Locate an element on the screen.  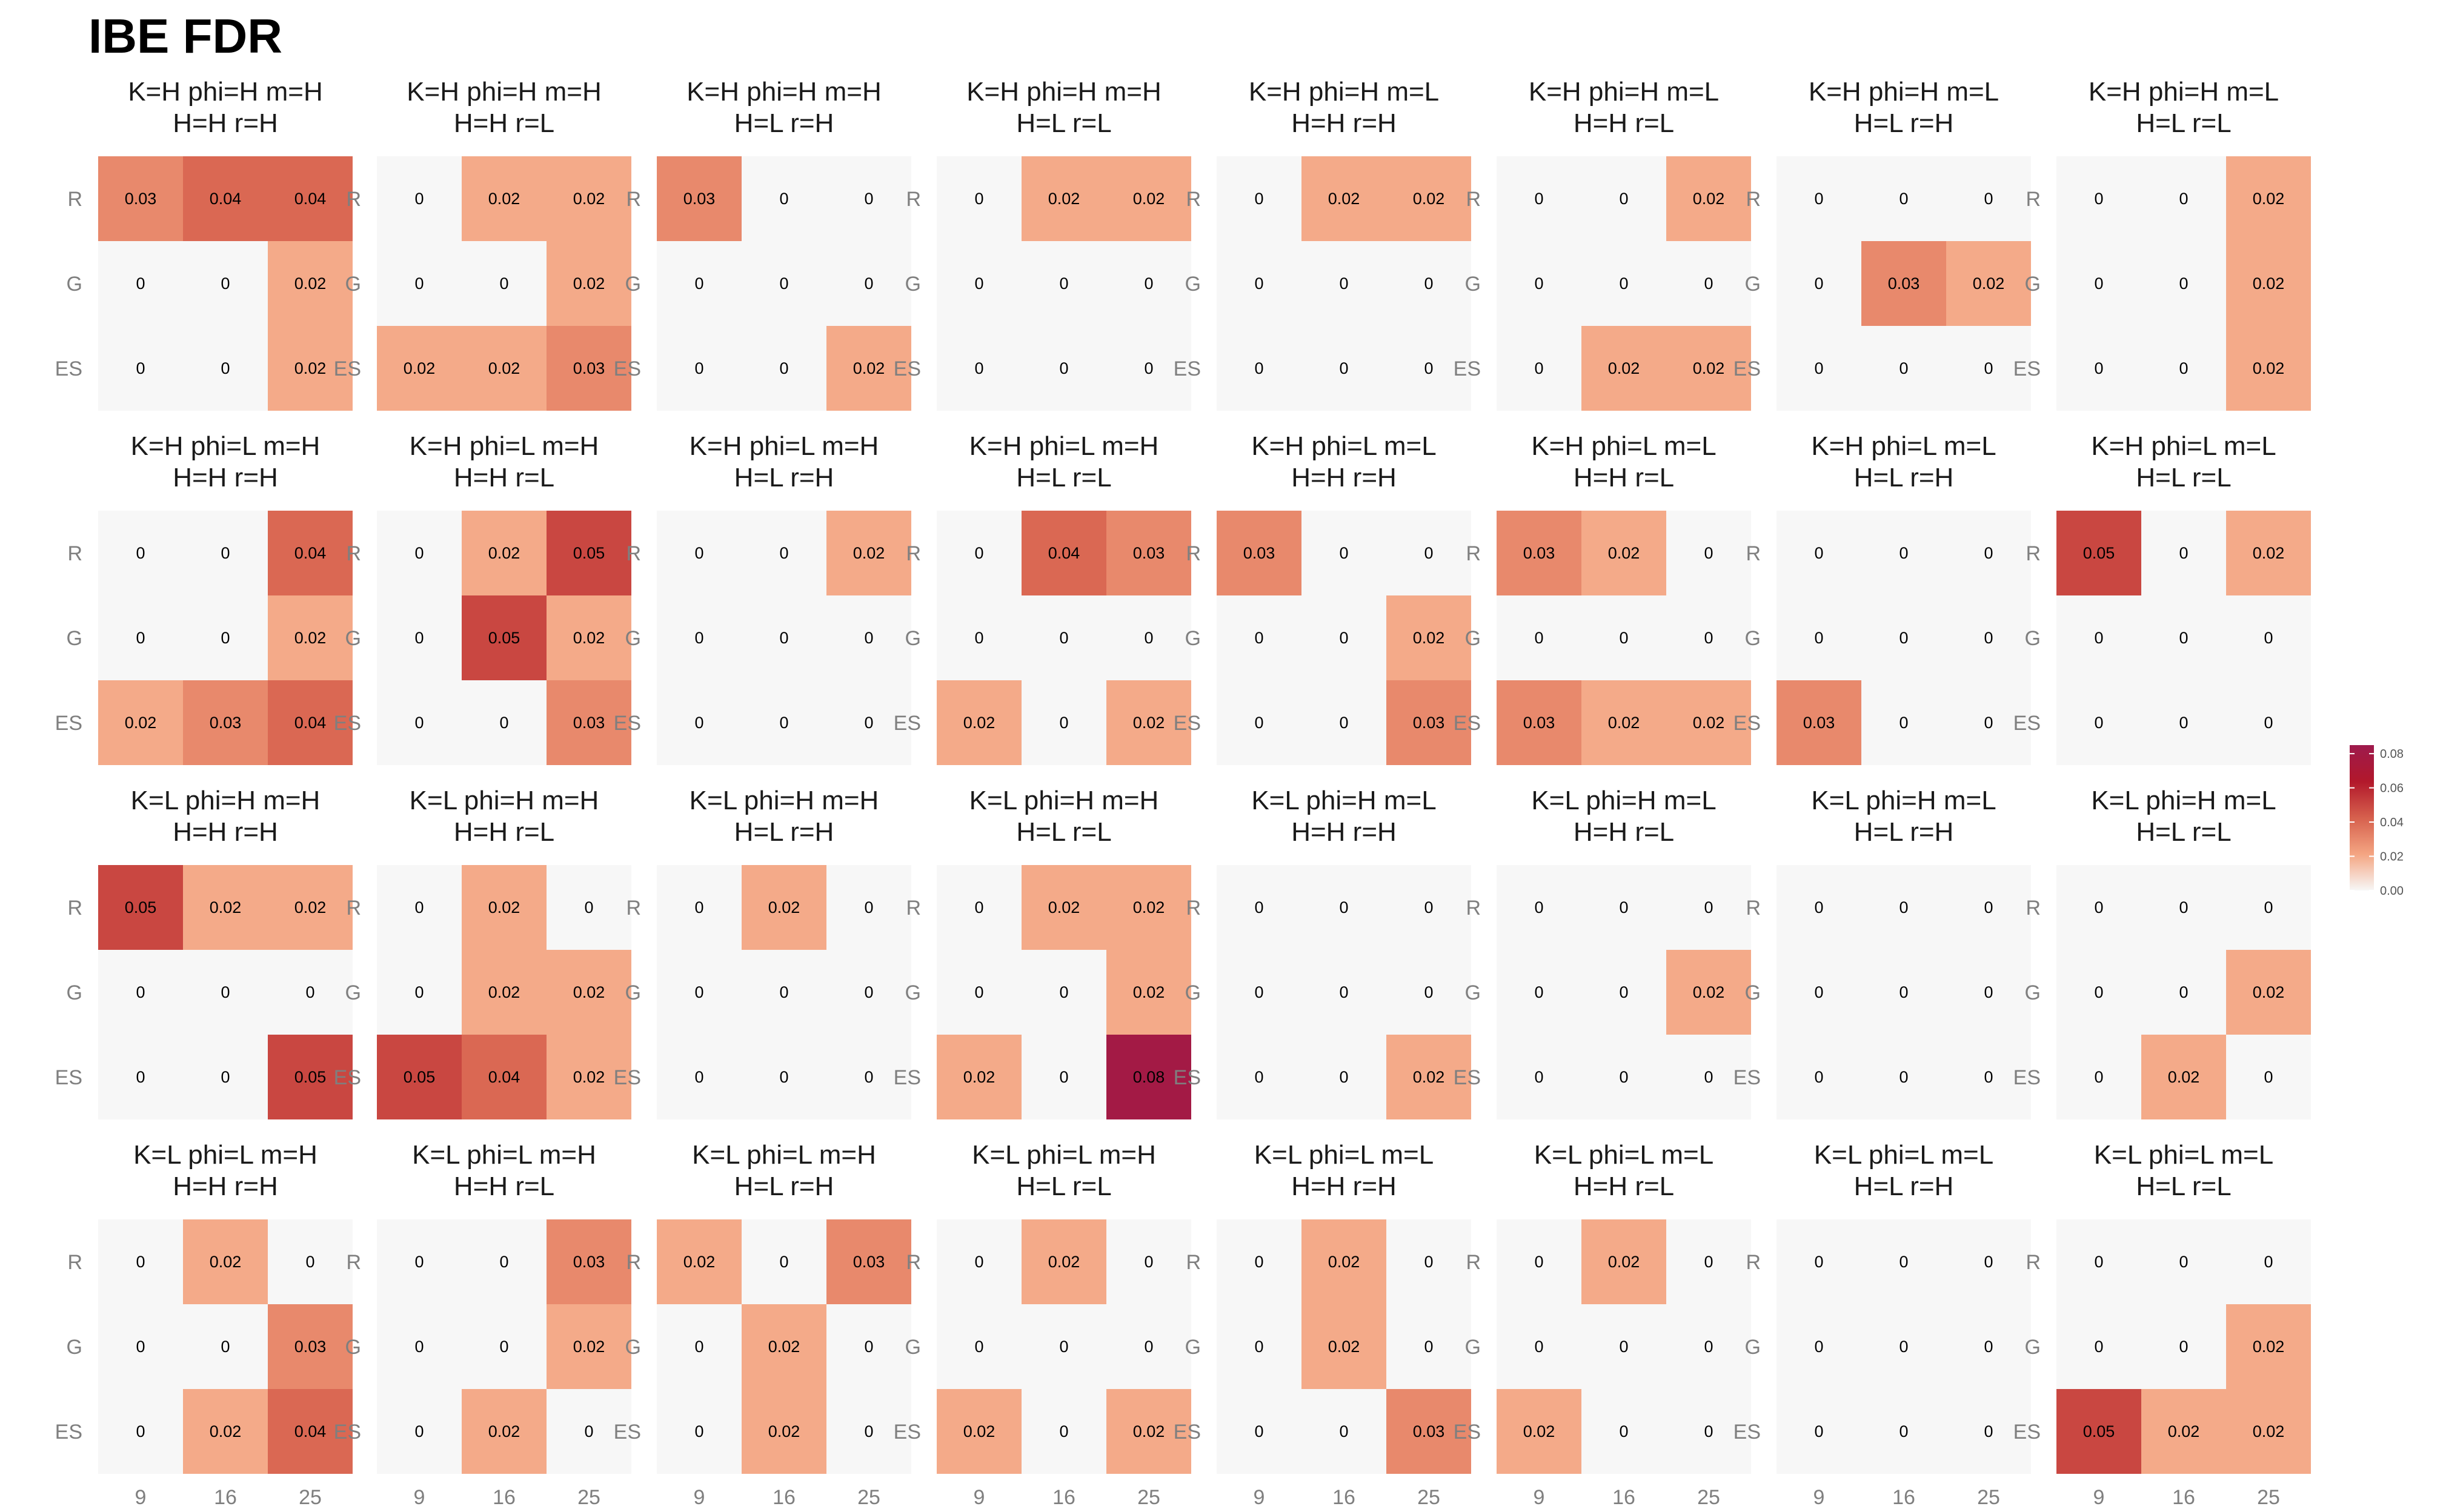
legend-tick-label: 0.04 is located at coordinates (2392, 822).